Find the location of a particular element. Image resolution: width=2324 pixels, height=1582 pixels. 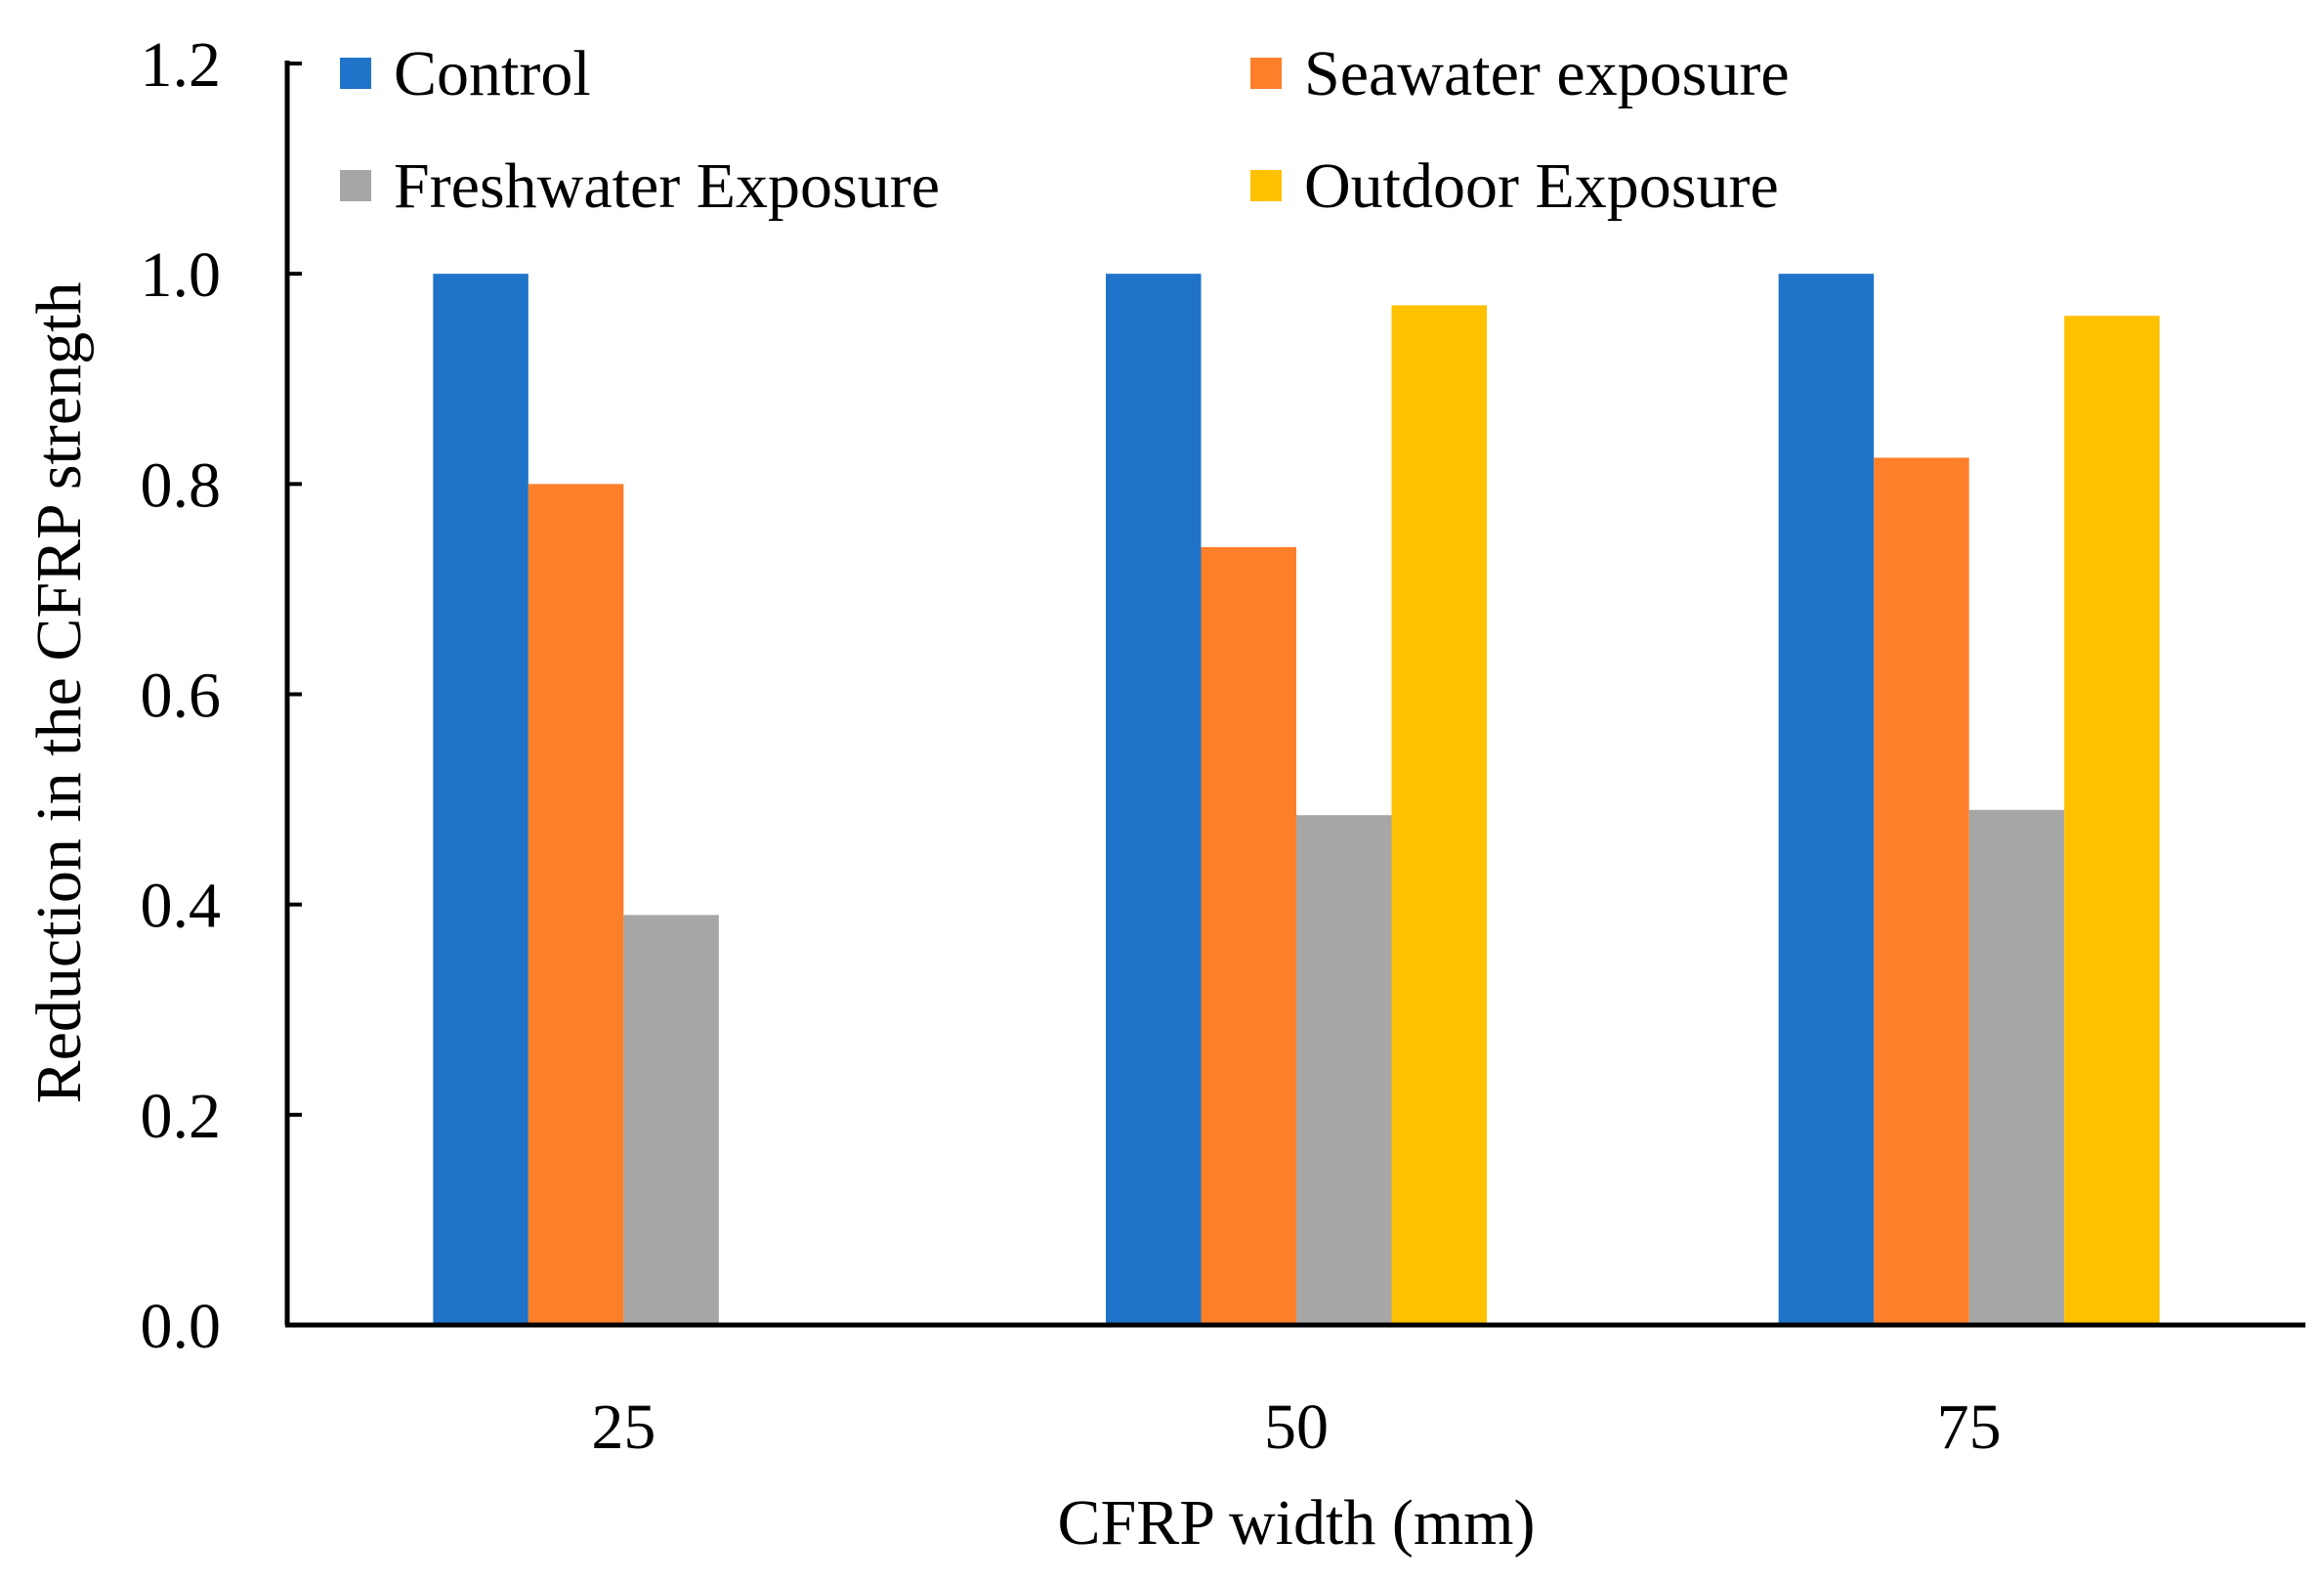

x-tick-label: 75 is located at coordinates (1969, 1427).